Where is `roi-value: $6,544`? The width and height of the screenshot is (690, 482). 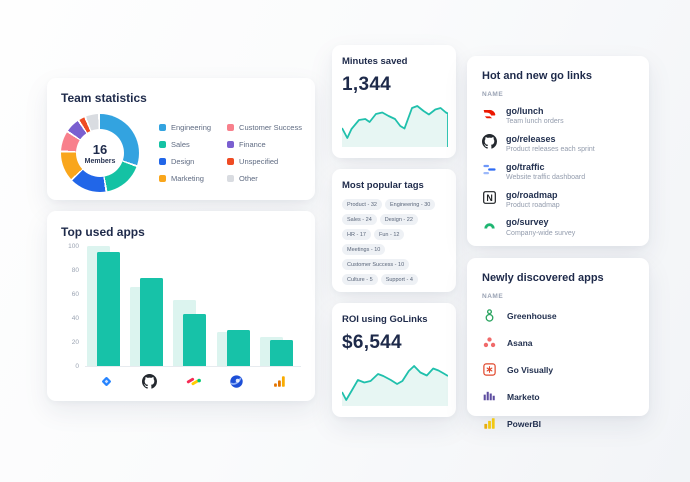 roi-value: $6,544 is located at coordinates (372, 342).